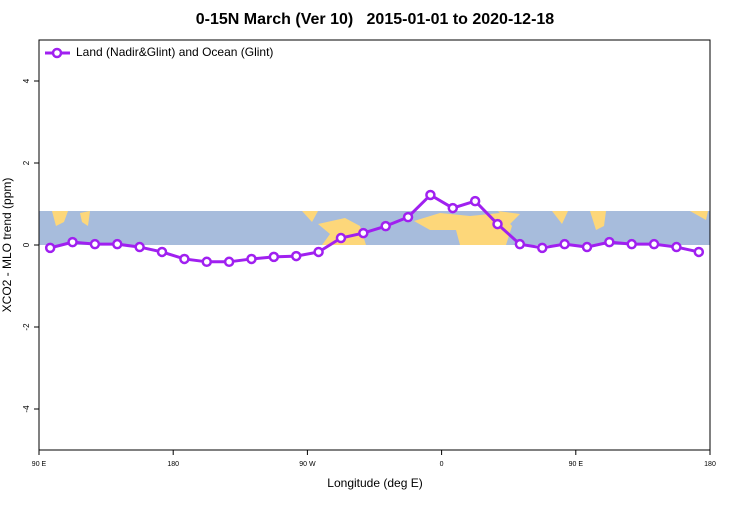 The width and height of the screenshot is (750, 505). Describe the element at coordinates (26, 409) in the screenshot. I see `y-tick-label: -4` at that location.